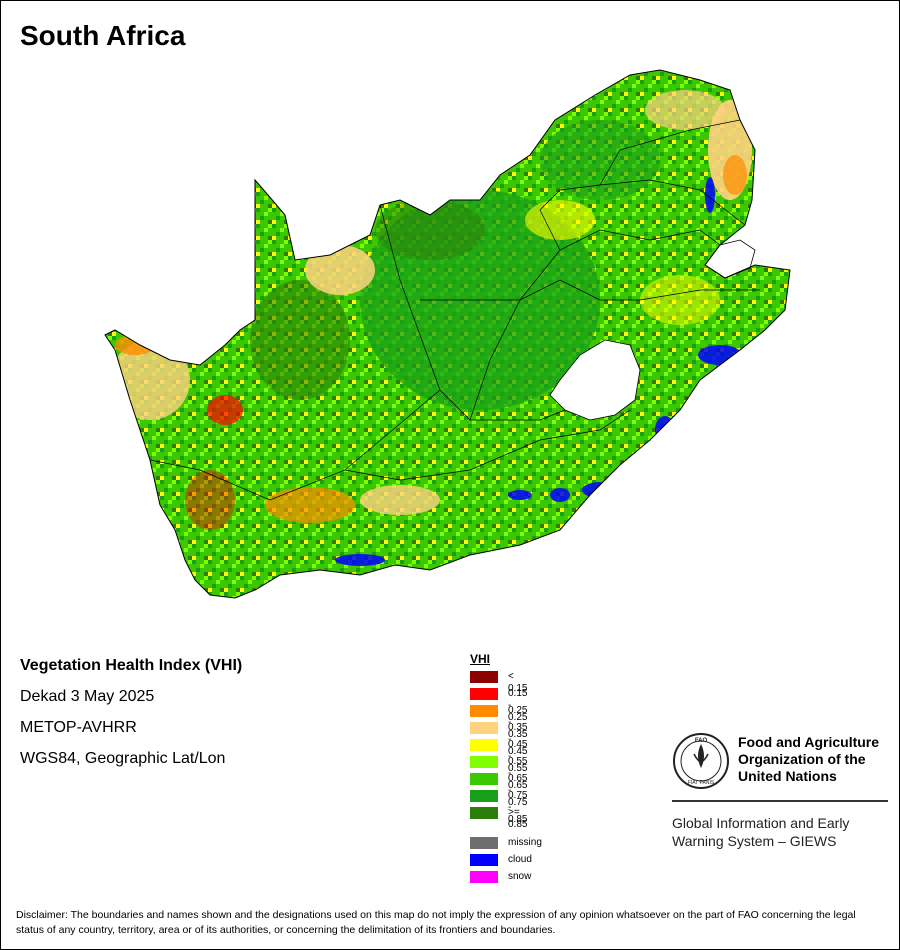 The height and width of the screenshot is (950, 900). I want to click on legend-item: >= 0.85, so click(498, 818).